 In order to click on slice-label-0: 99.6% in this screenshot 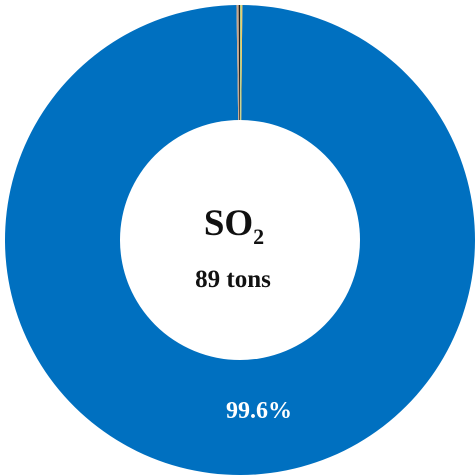, I will do `click(259, 411)`.